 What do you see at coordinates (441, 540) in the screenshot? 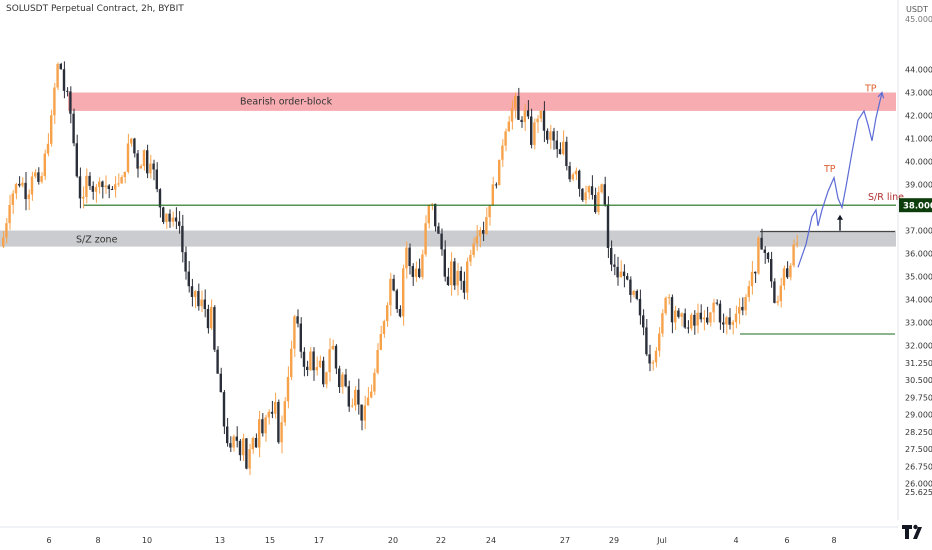
I see `time-tick-label: 22` at bounding box center [441, 540].